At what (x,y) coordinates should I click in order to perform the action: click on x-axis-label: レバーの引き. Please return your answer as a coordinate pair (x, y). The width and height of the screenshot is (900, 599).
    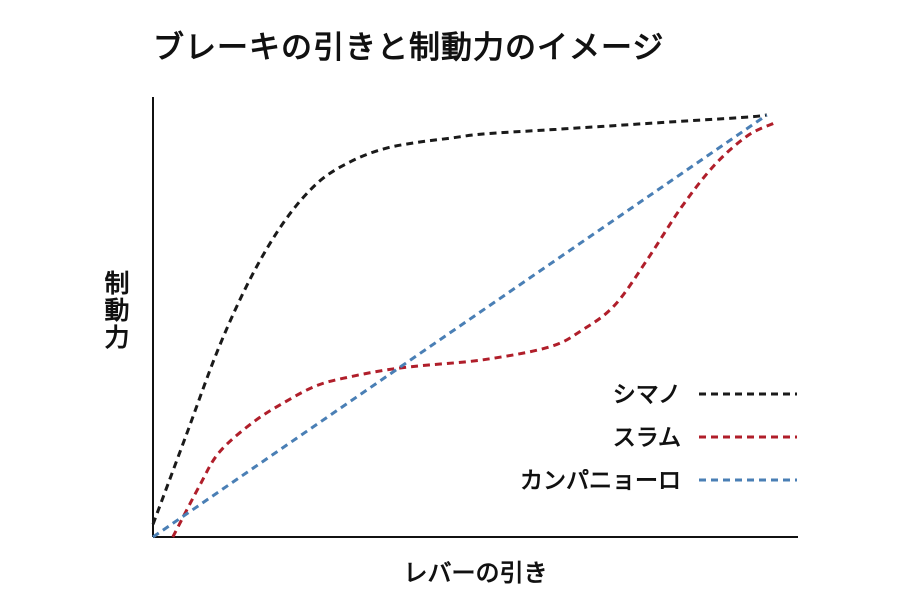
    Looking at the image, I should click on (475, 573).